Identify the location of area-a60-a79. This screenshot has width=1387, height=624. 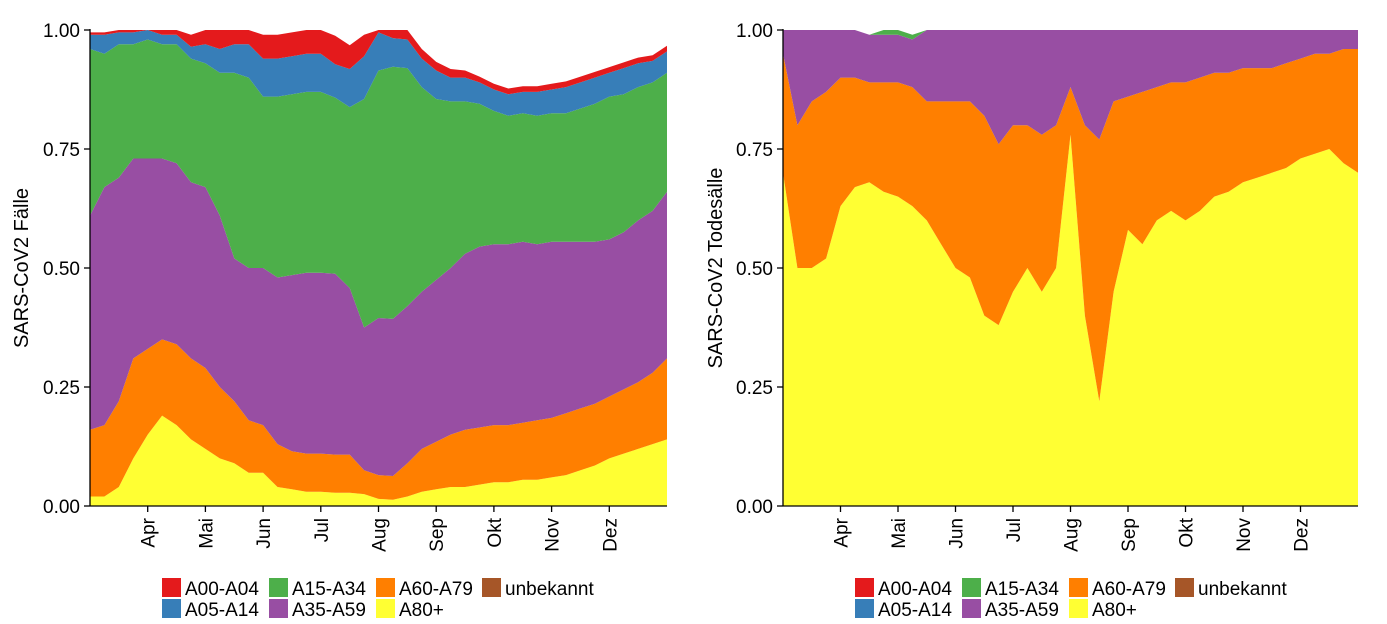
(378, 419).